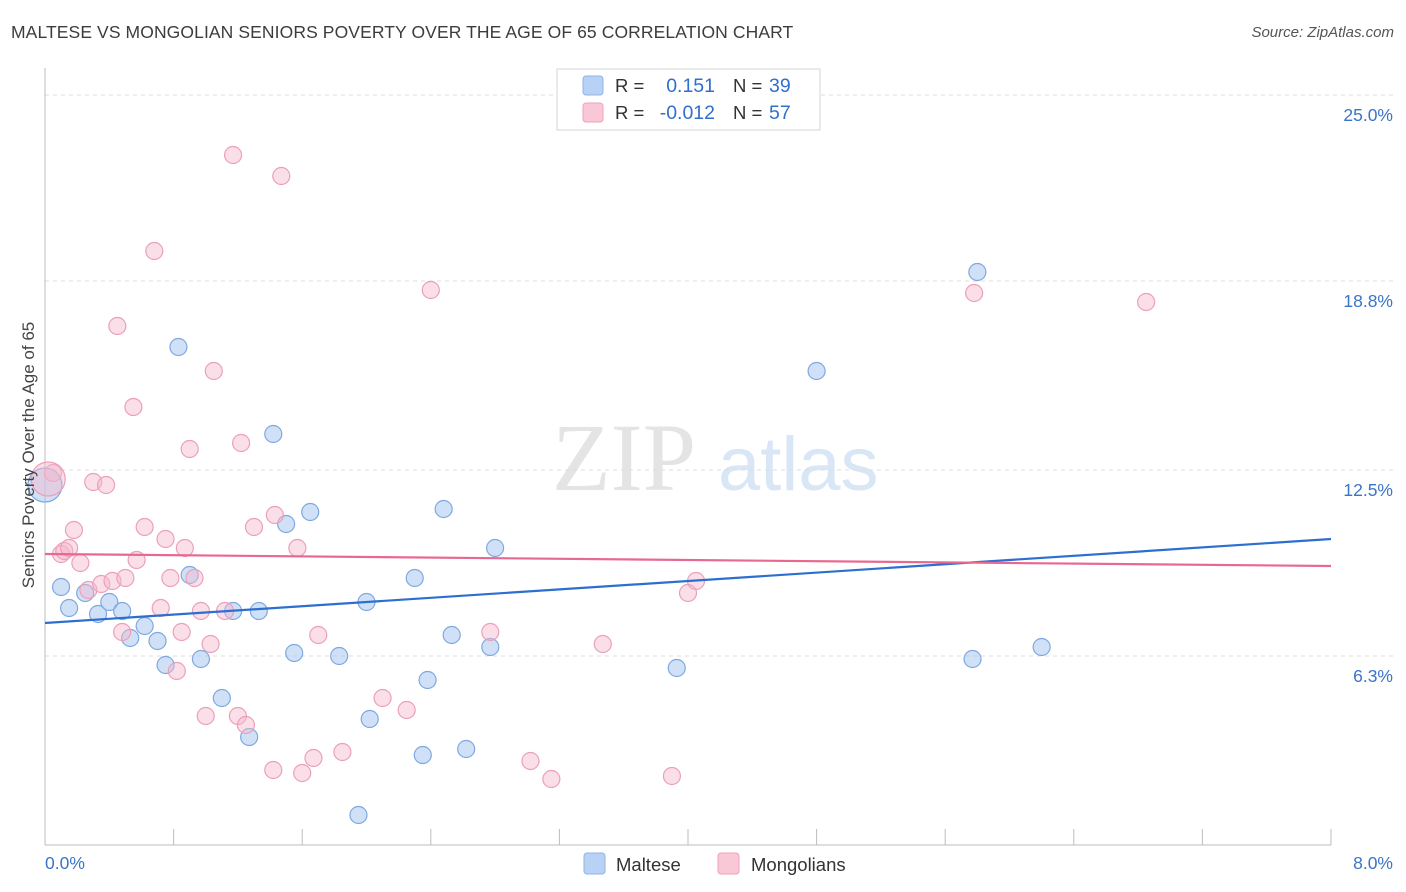  I want to click on bottom-legend-swatch-mongolians, so click(728, 863).